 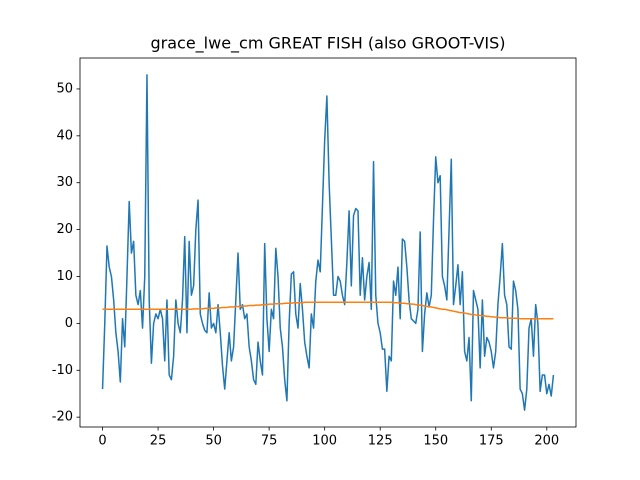 I want to click on line-series, so click(x=328, y=310).